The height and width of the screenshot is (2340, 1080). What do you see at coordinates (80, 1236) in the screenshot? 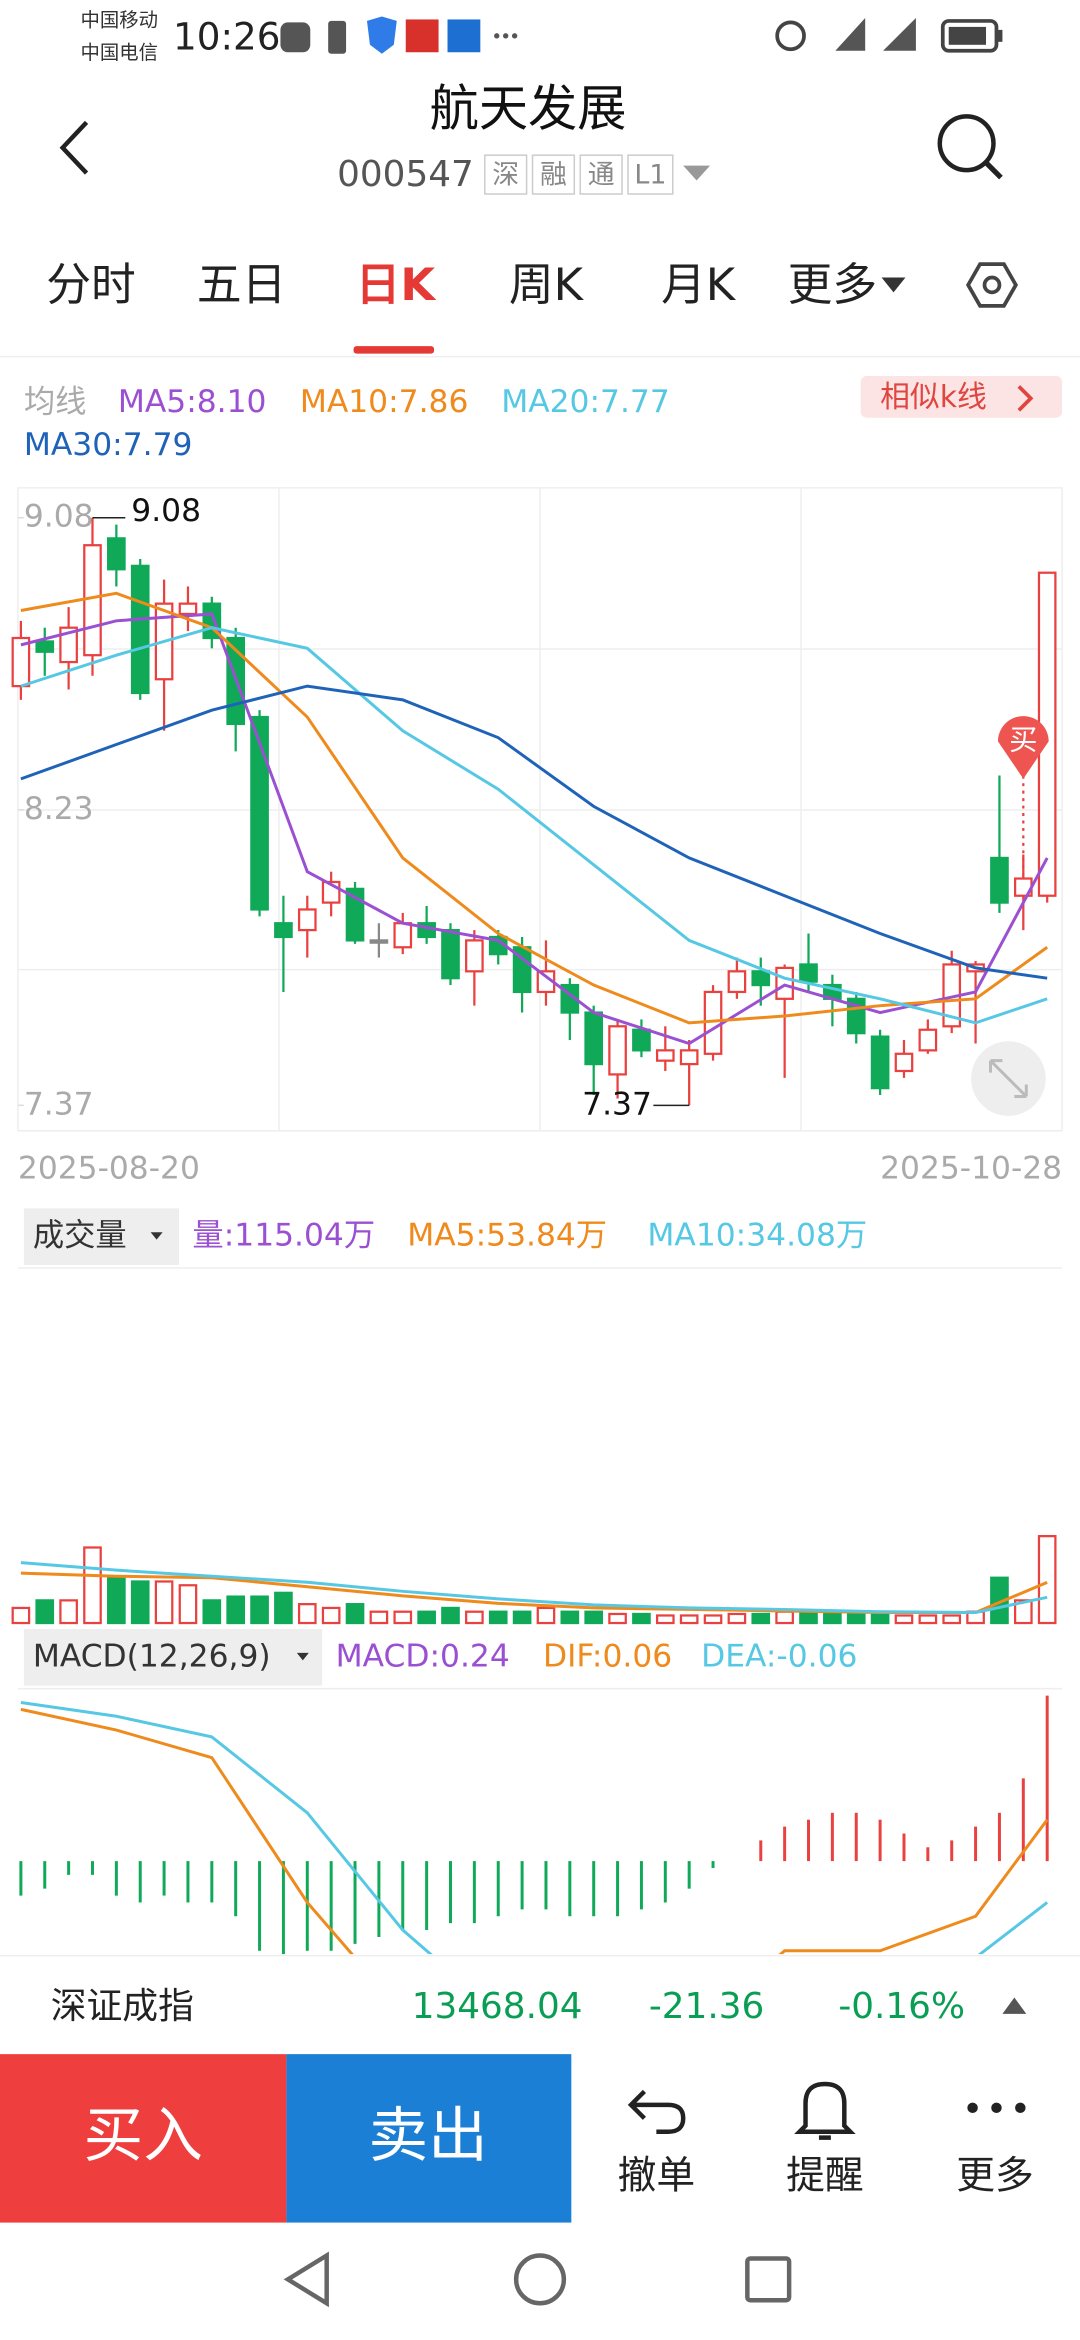
I see `legend-label: 成交量` at bounding box center [80, 1236].